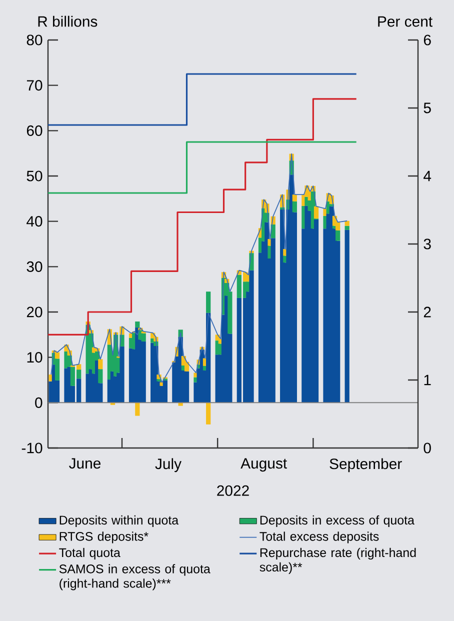  What do you see at coordinates (34, 357) in the screenshot?
I see `y-tick-label: 10` at bounding box center [34, 357].